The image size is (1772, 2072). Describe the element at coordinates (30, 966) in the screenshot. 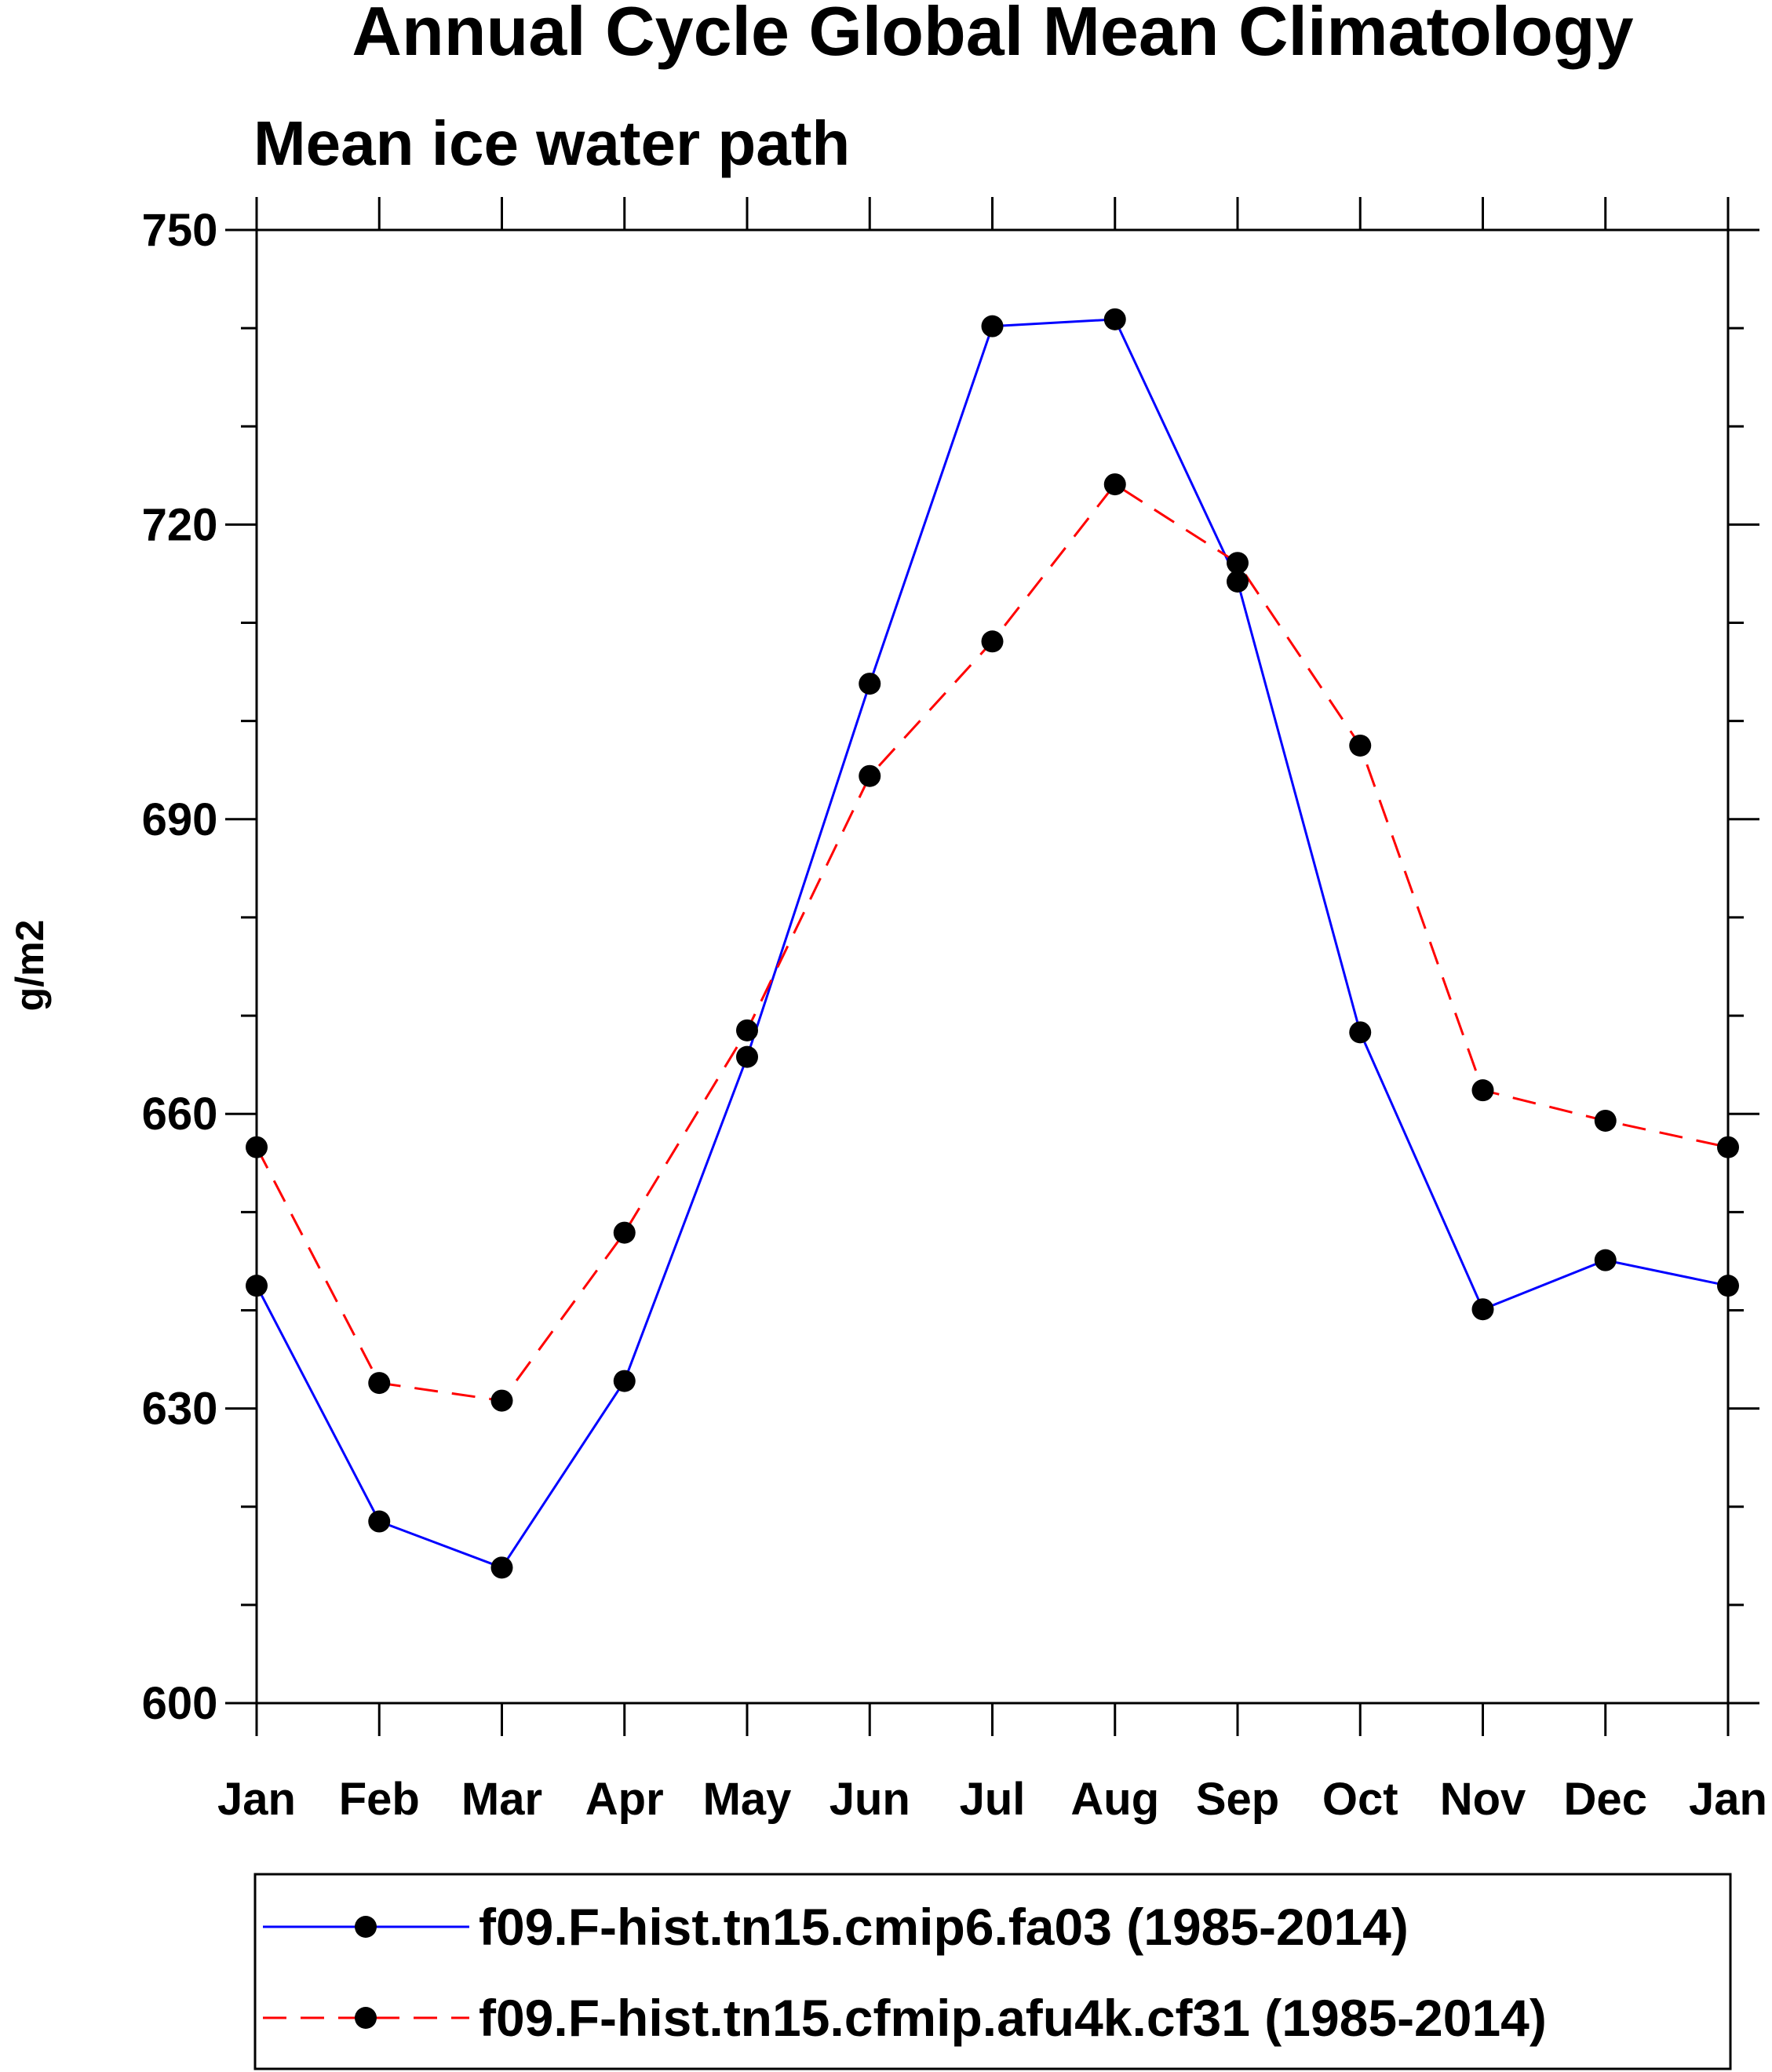

I see `y-axis-label: g/m2` at that location.